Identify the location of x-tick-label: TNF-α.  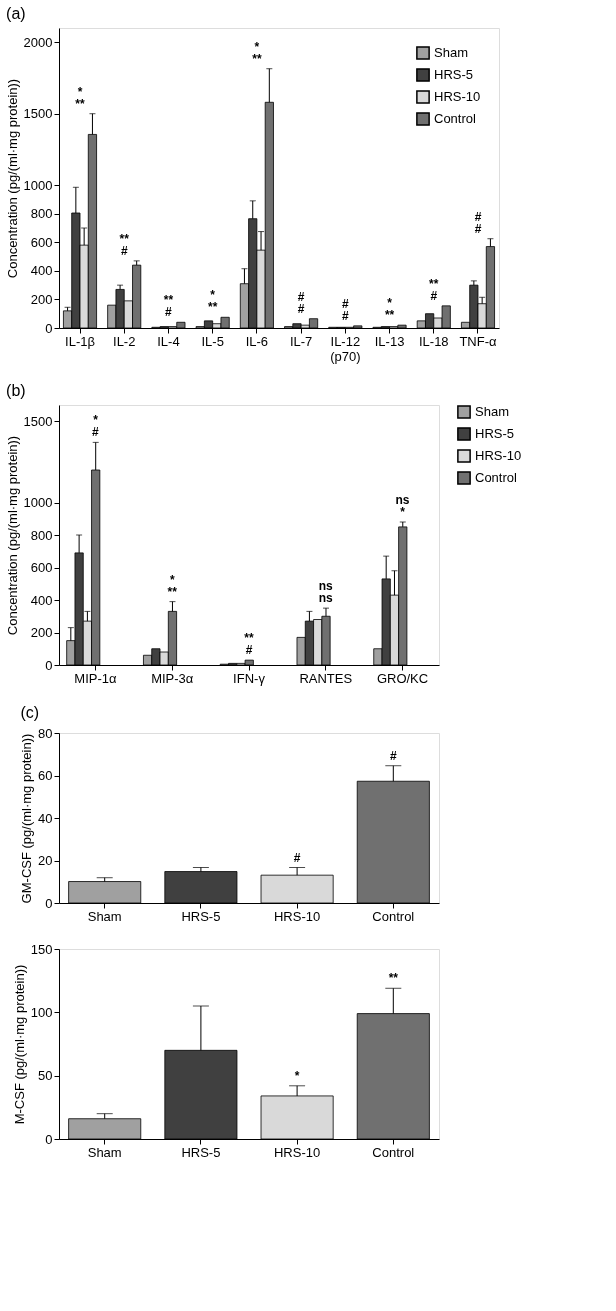
(478, 341).